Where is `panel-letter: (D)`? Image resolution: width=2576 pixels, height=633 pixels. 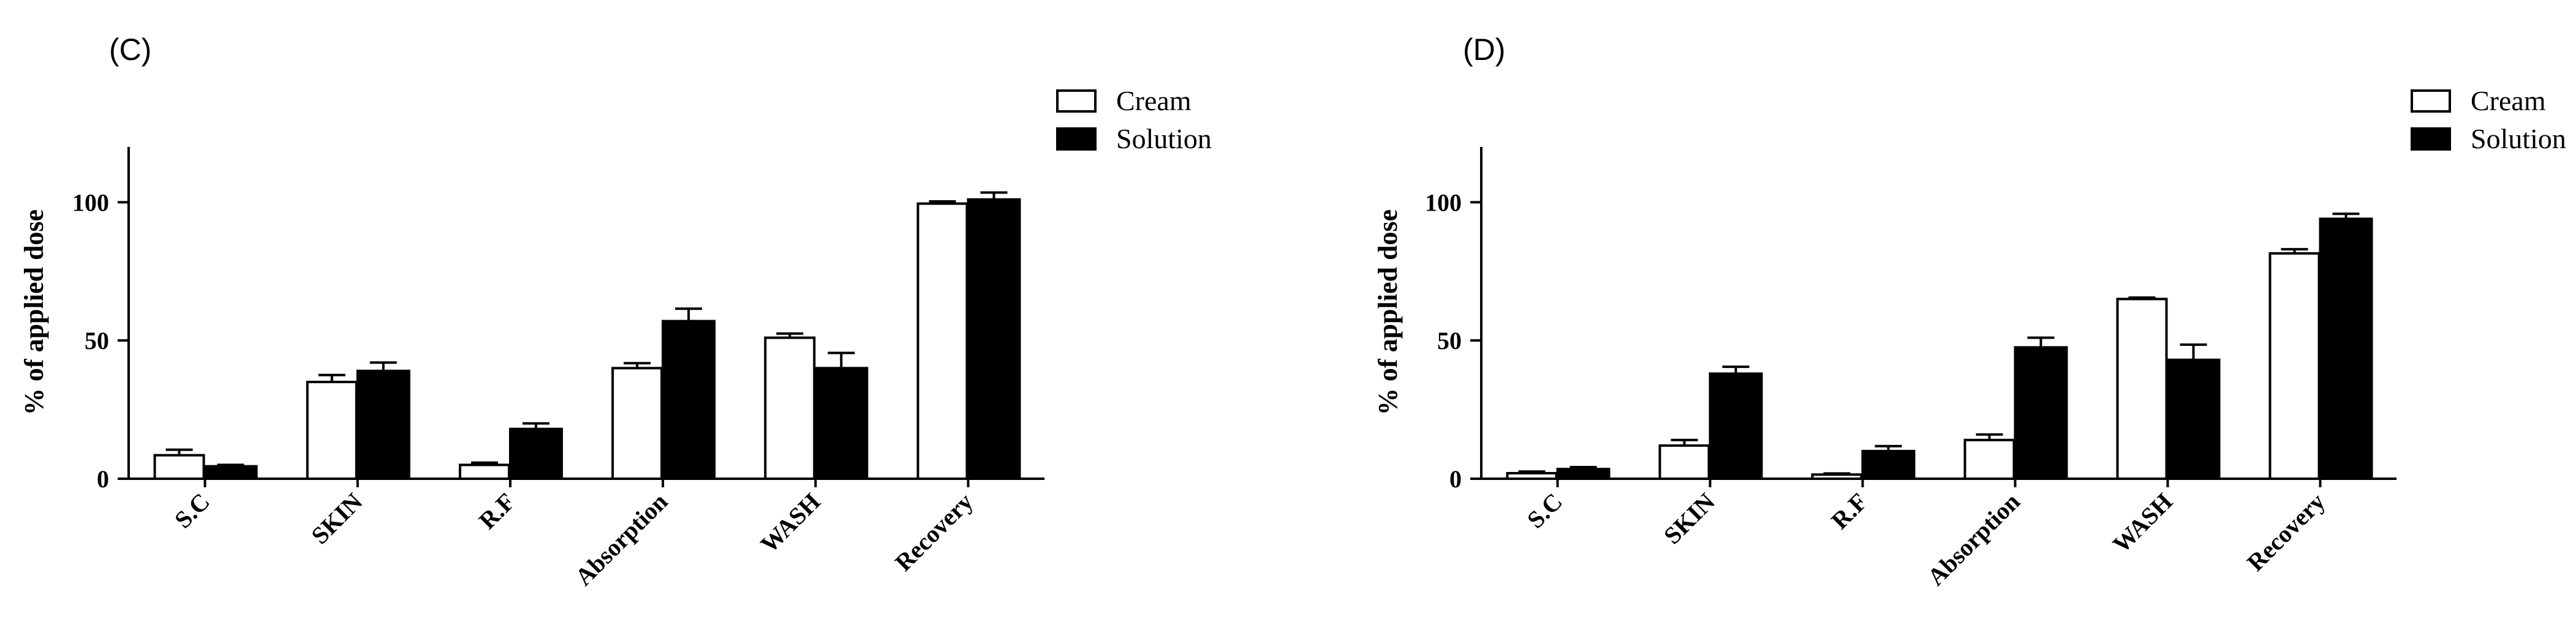 panel-letter: (D) is located at coordinates (1484, 49).